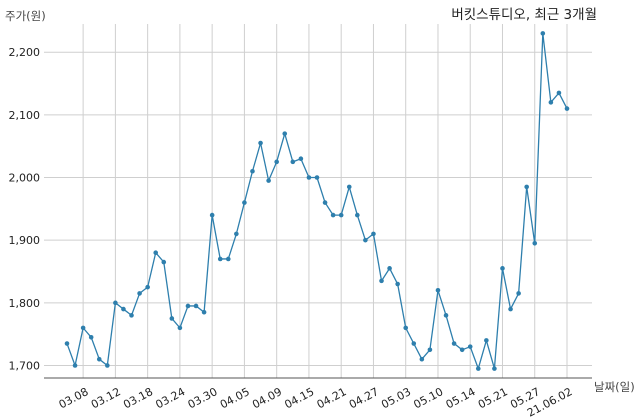 The height and width of the screenshot is (419, 640). Describe the element at coordinates (461, 398) in the screenshot. I see `x-tick-label: 05.14` at that location.